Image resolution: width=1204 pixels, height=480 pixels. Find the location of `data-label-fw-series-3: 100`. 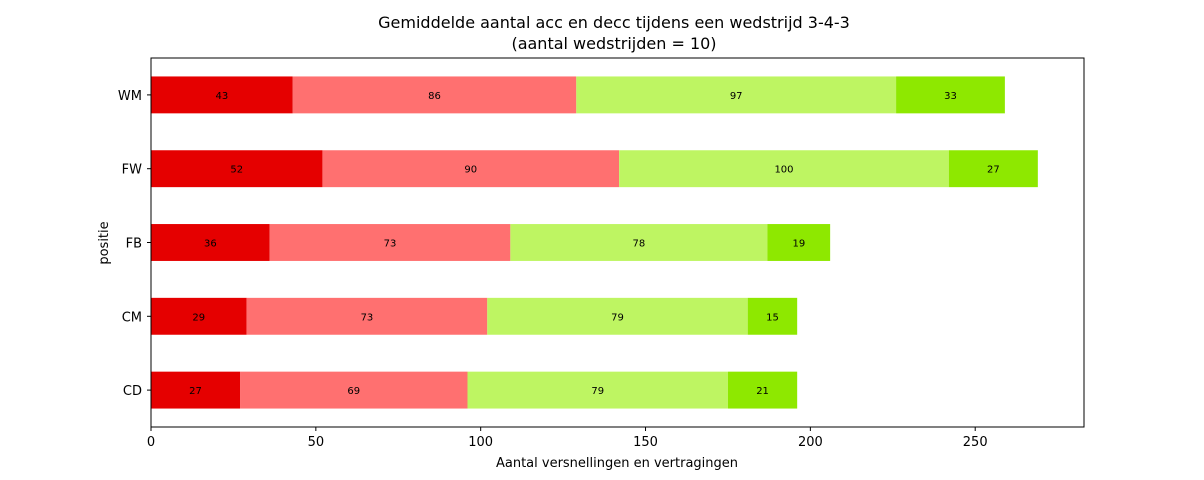

data-label-fw-series-3: 100 is located at coordinates (783, 170).